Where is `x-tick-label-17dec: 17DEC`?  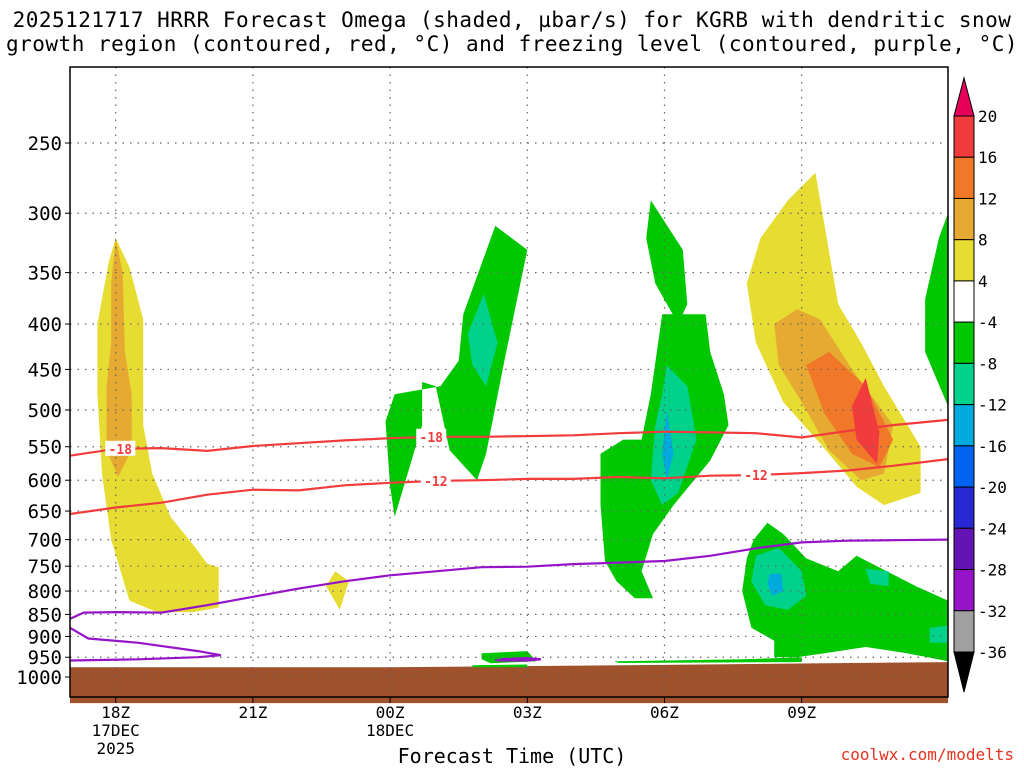
x-tick-label-17dec: 17DEC is located at coordinates (116, 730).